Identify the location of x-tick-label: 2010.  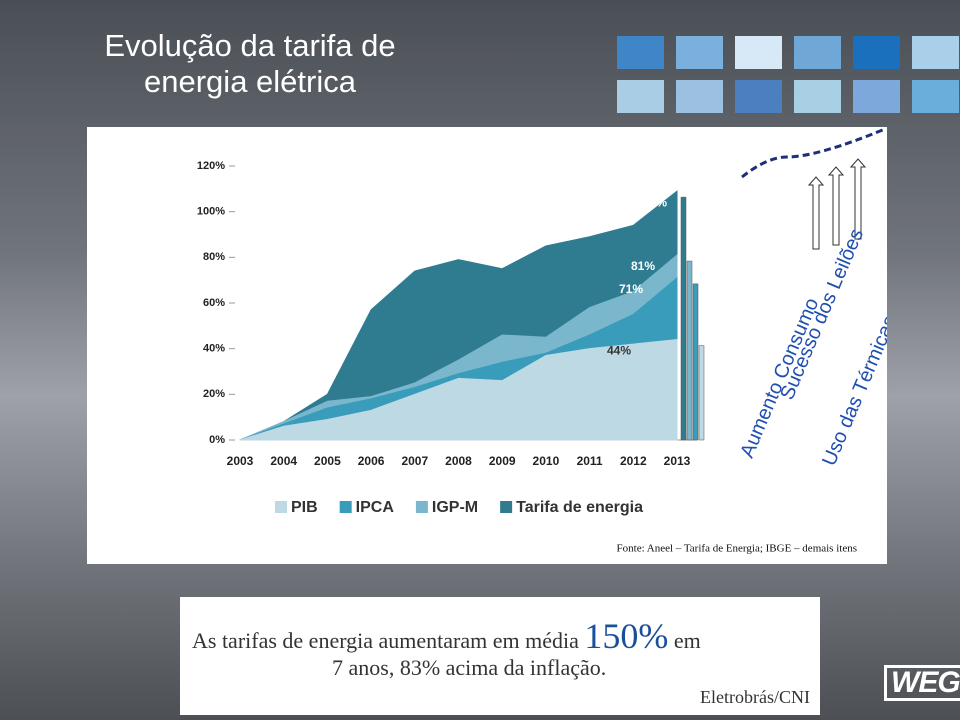
(546, 461).